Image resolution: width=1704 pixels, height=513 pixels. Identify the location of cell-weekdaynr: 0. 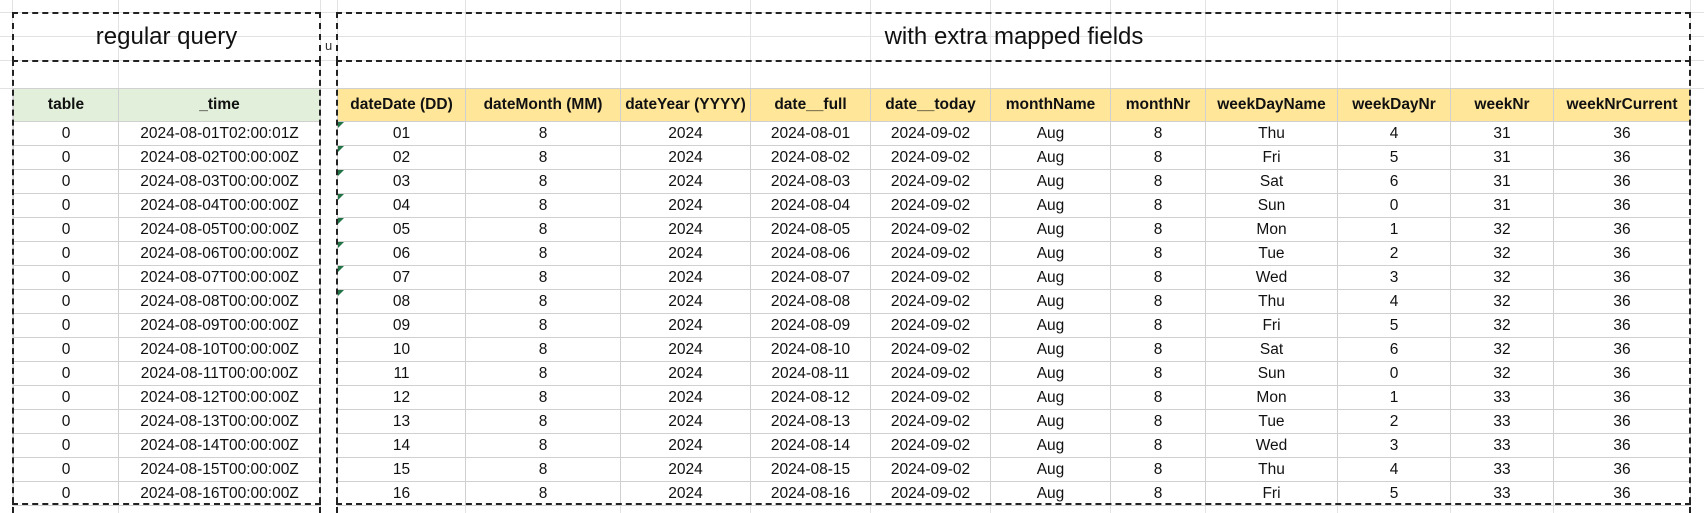
(1394, 205).